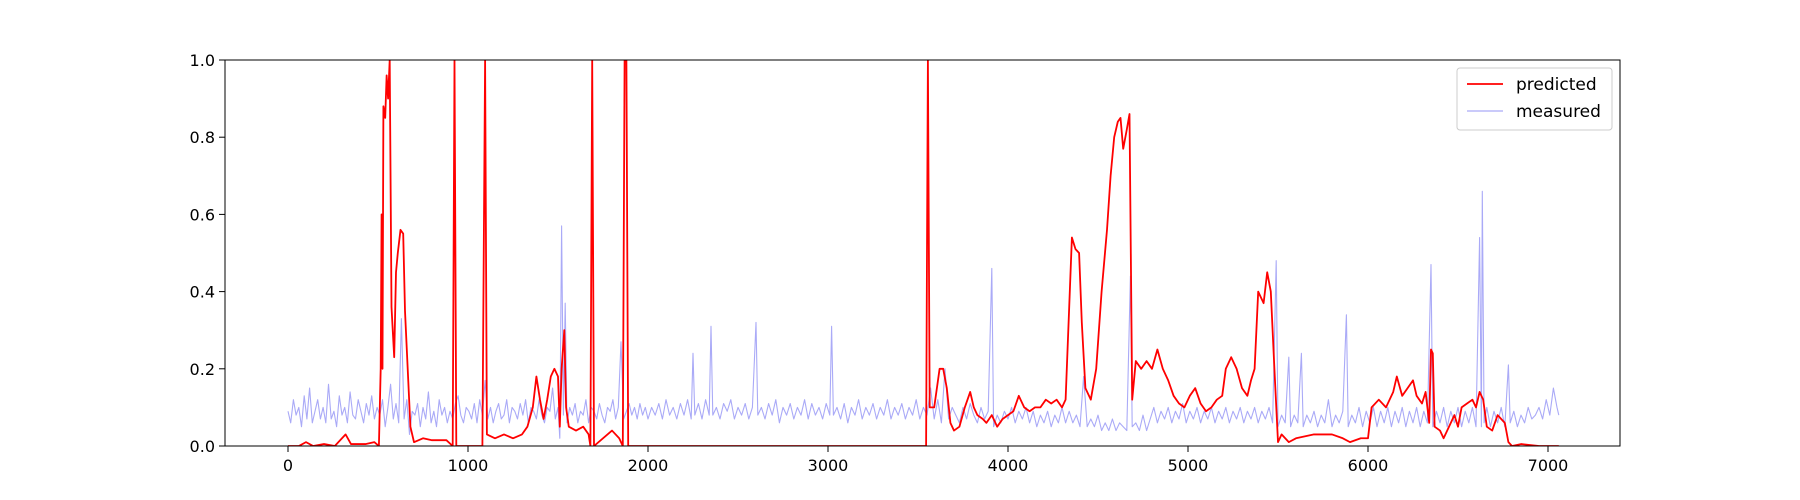 This screenshot has width=1800, height=500. Describe the element at coordinates (1556, 85) in the screenshot. I see `legend-label-predicted: predicted` at that location.